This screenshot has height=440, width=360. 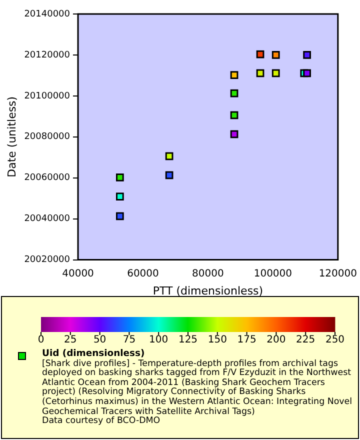 I want to click on y-tick-label: 20140000, so click(x=47, y=14).